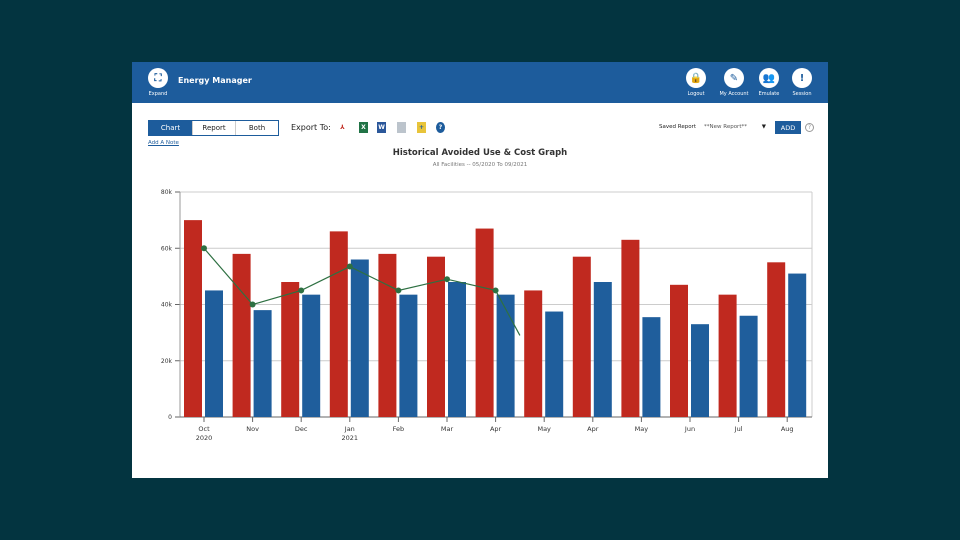 This screenshot has width=960, height=540. I want to click on x-tick-label: Feb, so click(399, 429).